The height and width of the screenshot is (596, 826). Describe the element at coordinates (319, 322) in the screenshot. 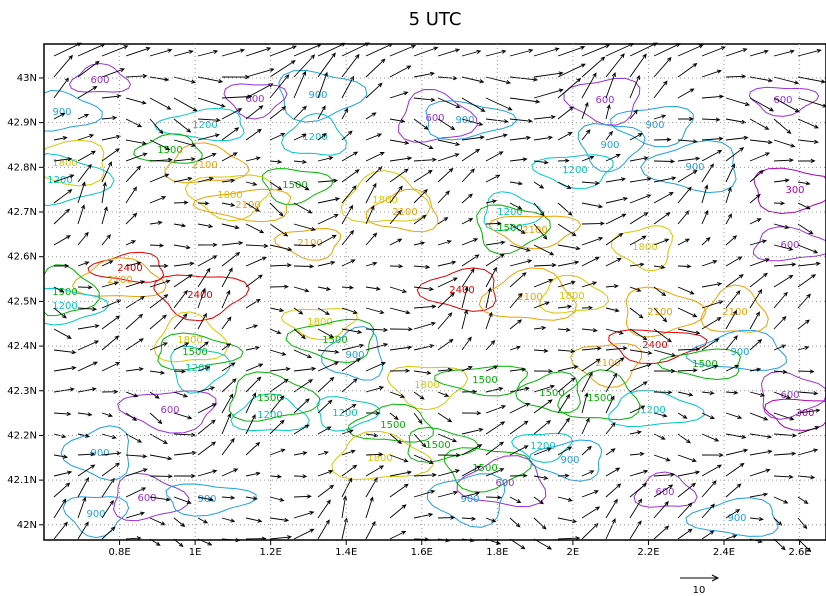

I see `contour-label: 1800` at that location.